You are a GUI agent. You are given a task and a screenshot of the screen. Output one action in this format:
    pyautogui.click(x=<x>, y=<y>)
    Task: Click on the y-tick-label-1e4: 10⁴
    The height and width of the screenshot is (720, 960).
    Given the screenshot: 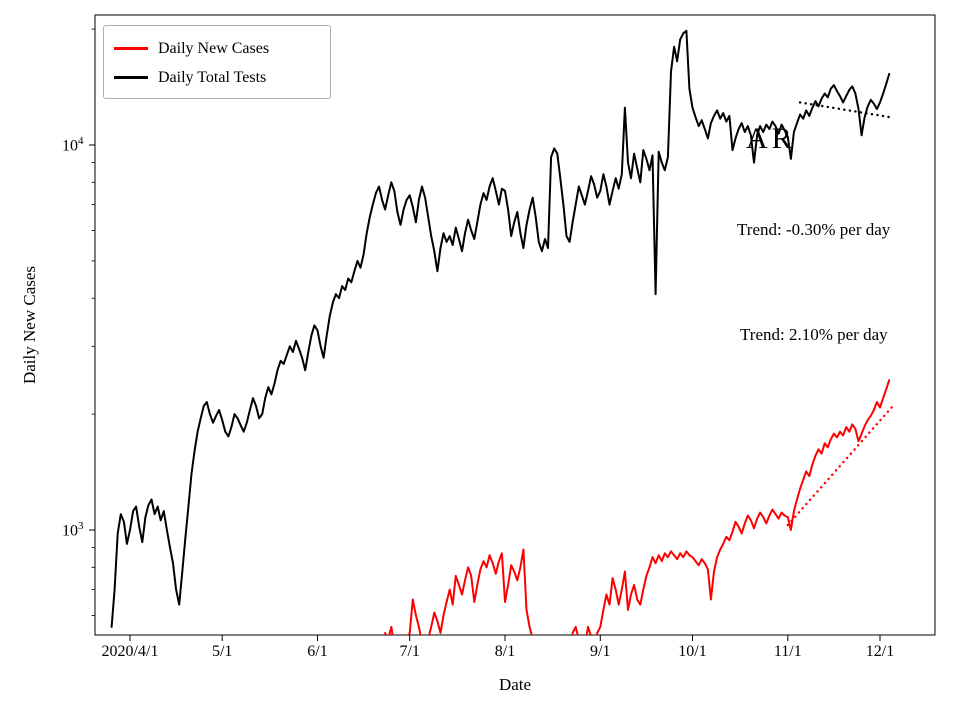 What is the action you would take?
    pyautogui.click(x=73, y=145)
    